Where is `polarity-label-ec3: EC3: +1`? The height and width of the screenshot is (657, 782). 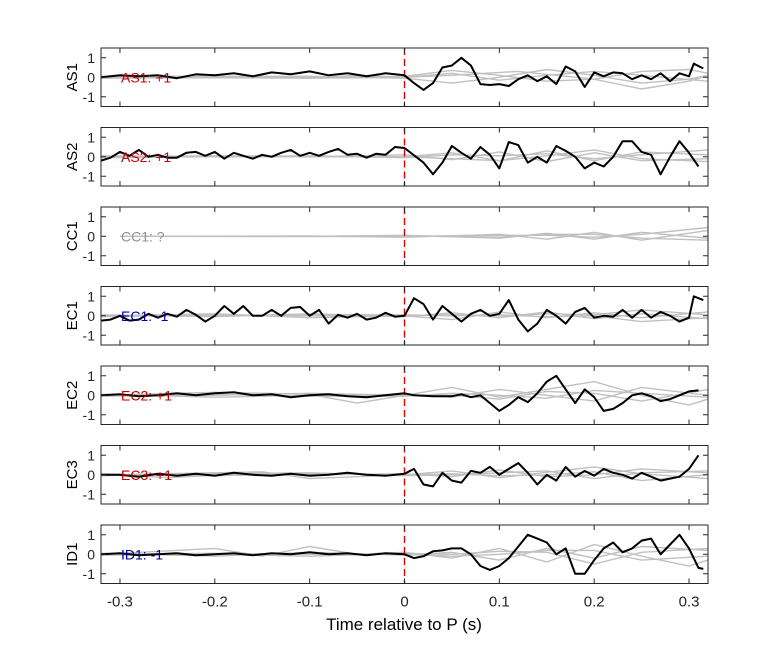 polarity-label-ec3: EC3: +1 is located at coordinates (146, 475).